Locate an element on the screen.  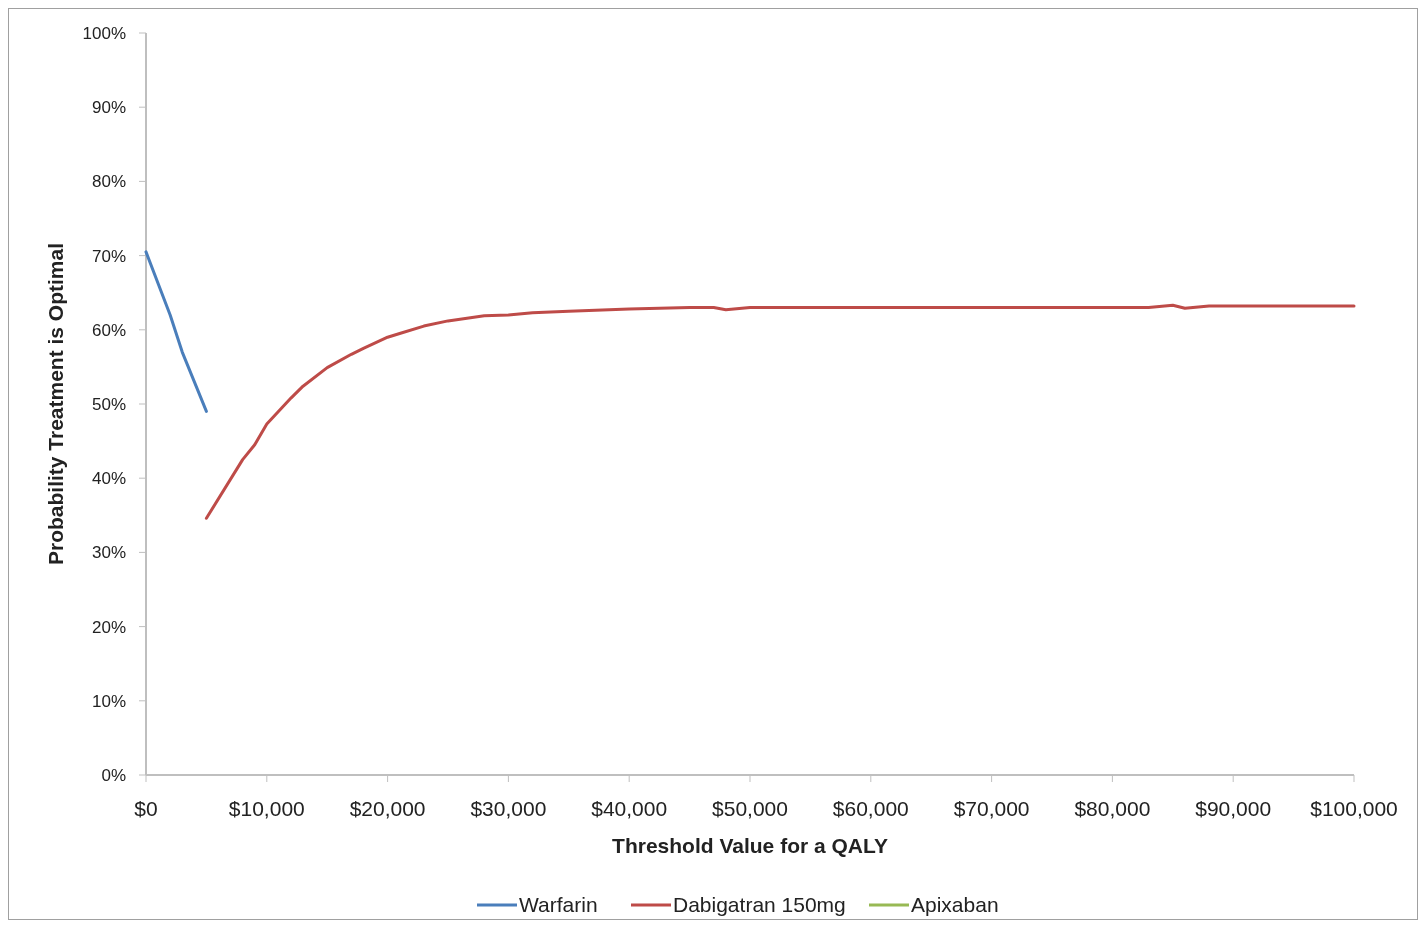
y-tick-label: 100% is located at coordinates (104, 33).